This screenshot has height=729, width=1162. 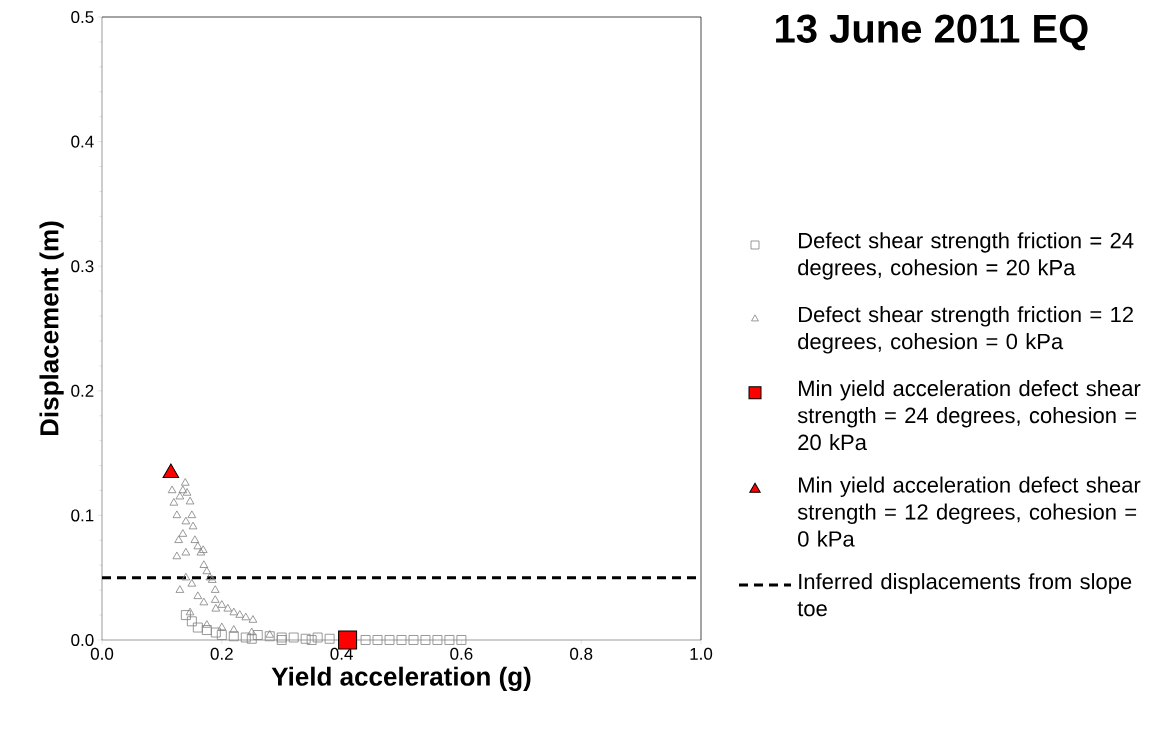 What do you see at coordinates (221, 653) in the screenshot?
I see `x-tick-label: 0.2` at bounding box center [221, 653].